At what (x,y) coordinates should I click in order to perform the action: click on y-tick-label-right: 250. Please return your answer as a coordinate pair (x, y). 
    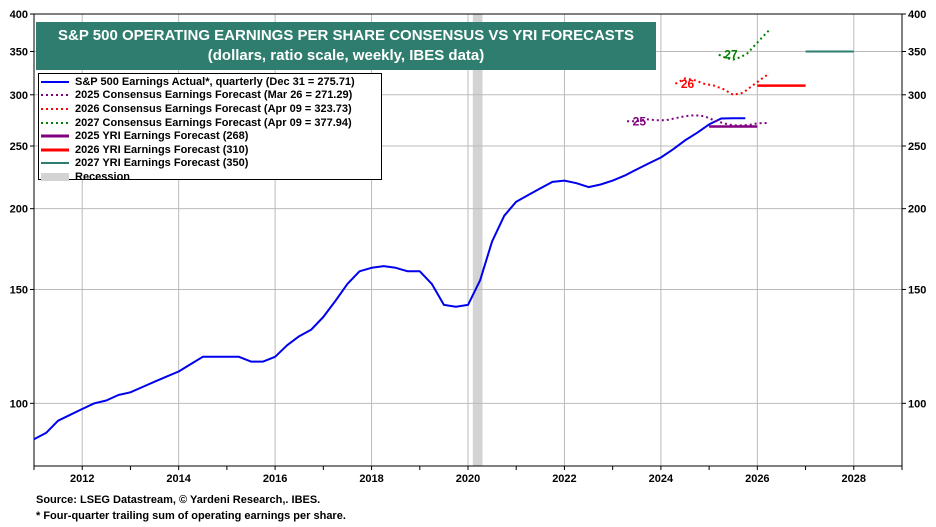
    Looking at the image, I should click on (917, 147).